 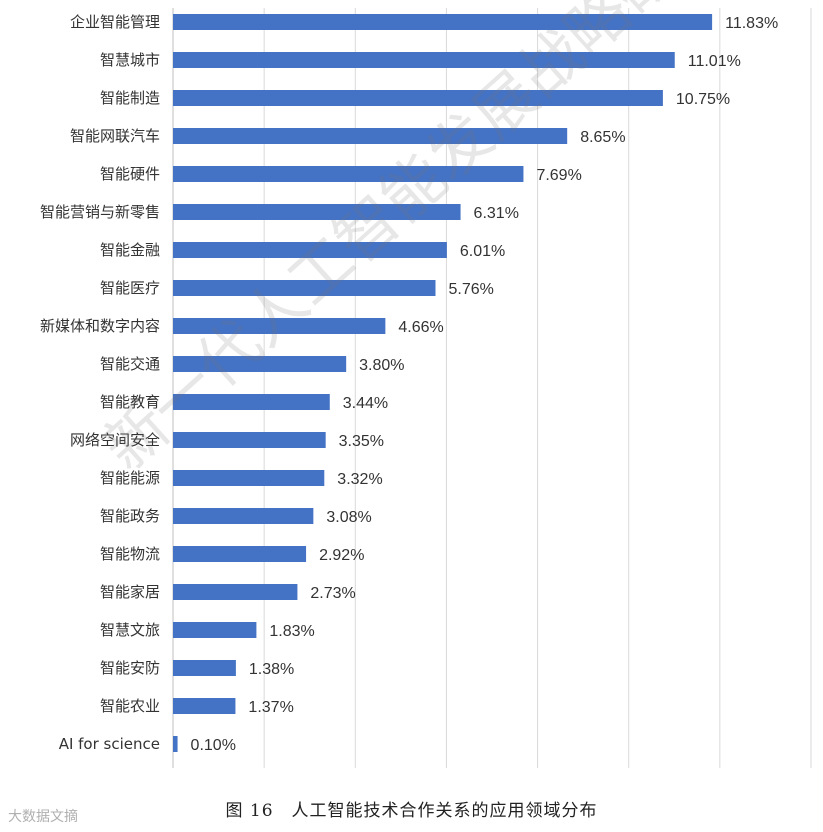 I want to click on category-label: 智能交通, so click(x=130, y=364).